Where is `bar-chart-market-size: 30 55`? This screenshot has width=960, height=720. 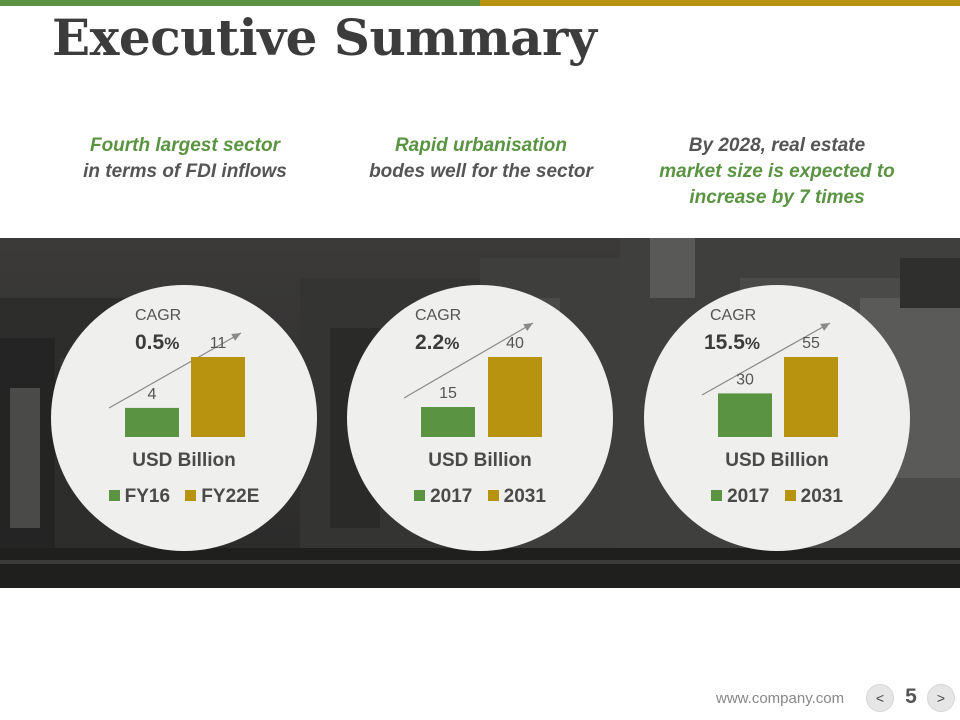 bar-chart-market-size: 30 55 is located at coordinates (769, 379).